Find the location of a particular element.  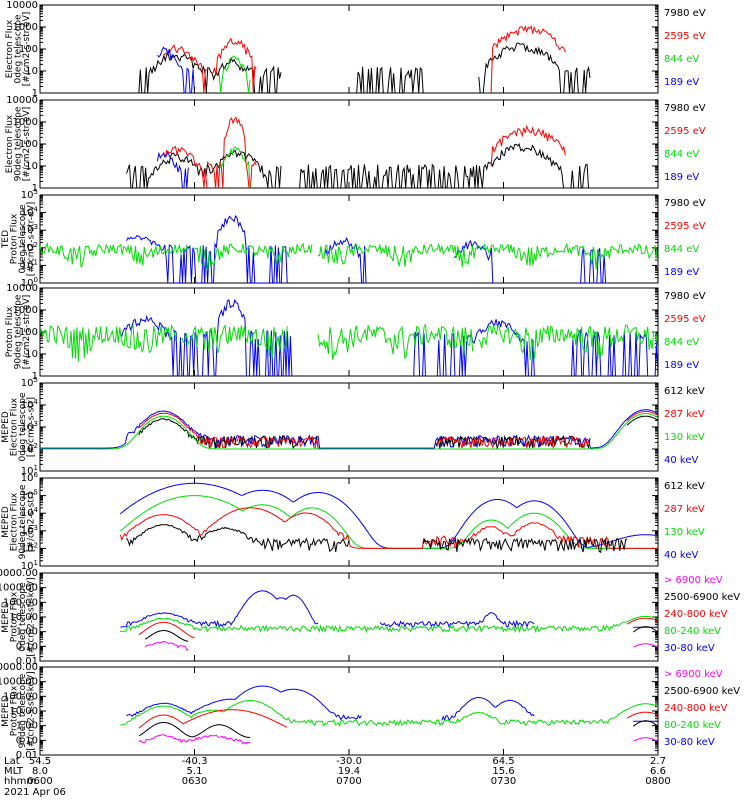

date-label: 2021 Apr 06 is located at coordinates (35, 792).